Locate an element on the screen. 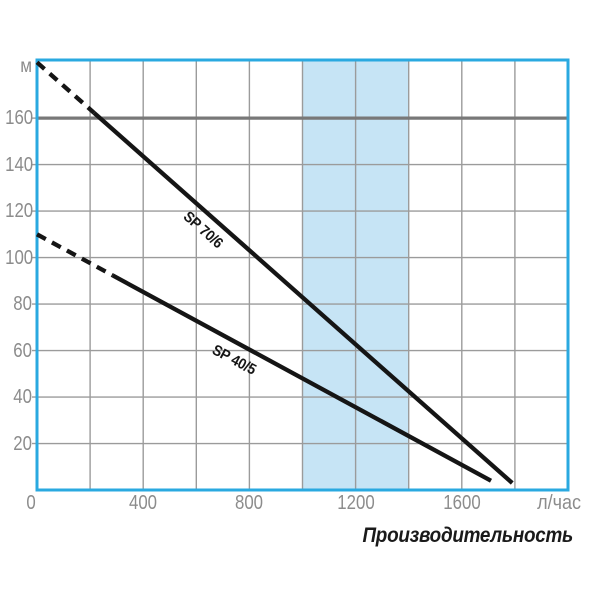  x-tick-label: 1600 is located at coordinates (462, 503).